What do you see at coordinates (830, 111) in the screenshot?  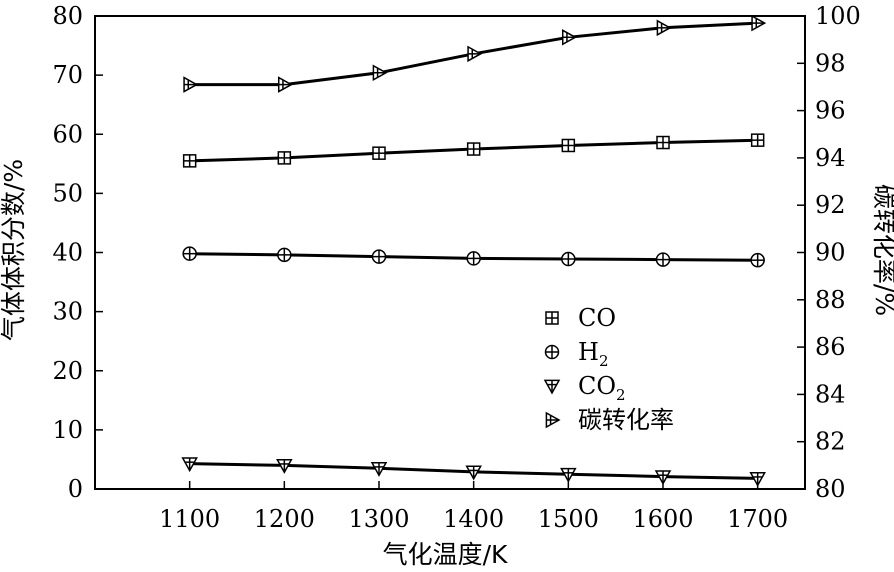 I see `y-right-tick-label: 96` at bounding box center [830, 111].